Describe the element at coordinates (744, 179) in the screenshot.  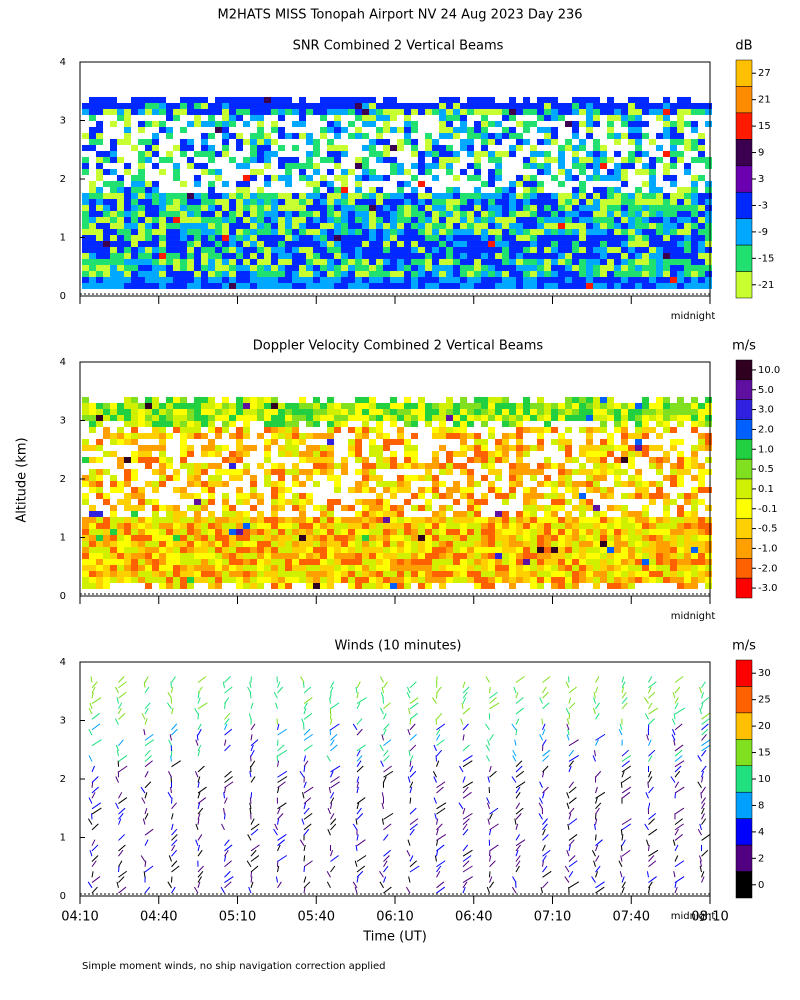
I see `colorbar-bin` at that location.